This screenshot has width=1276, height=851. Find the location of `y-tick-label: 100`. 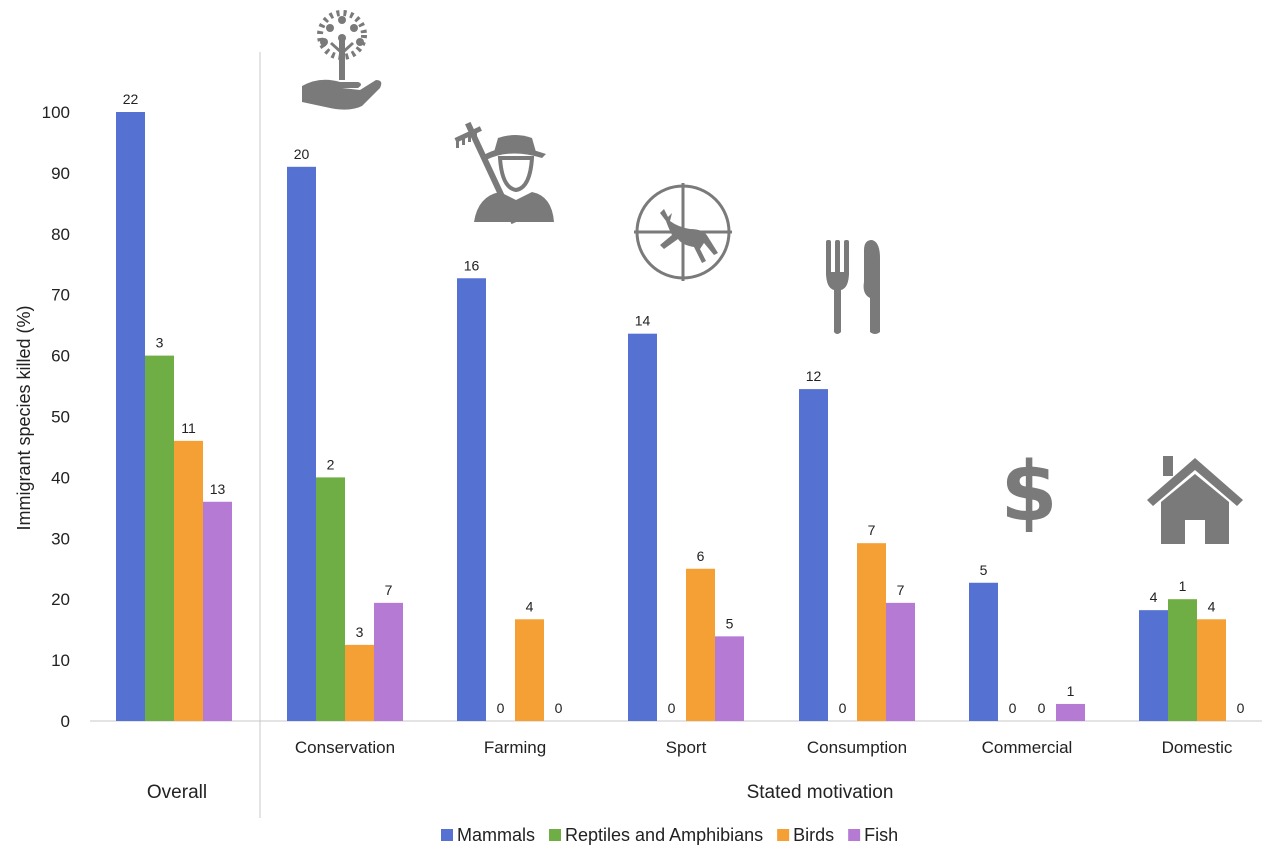

y-tick-label: 100 is located at coordinates (56, 112).